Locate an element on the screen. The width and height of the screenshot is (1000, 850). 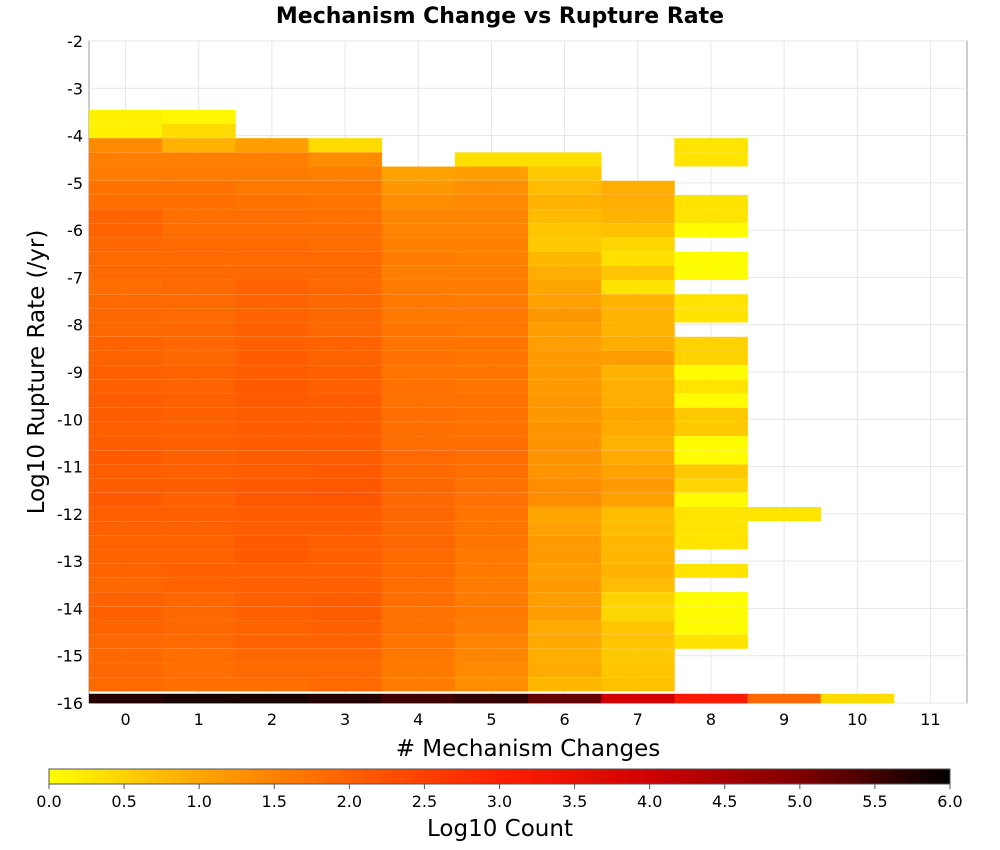
x-tick-label: 11 is located at coordinates (930, 719).